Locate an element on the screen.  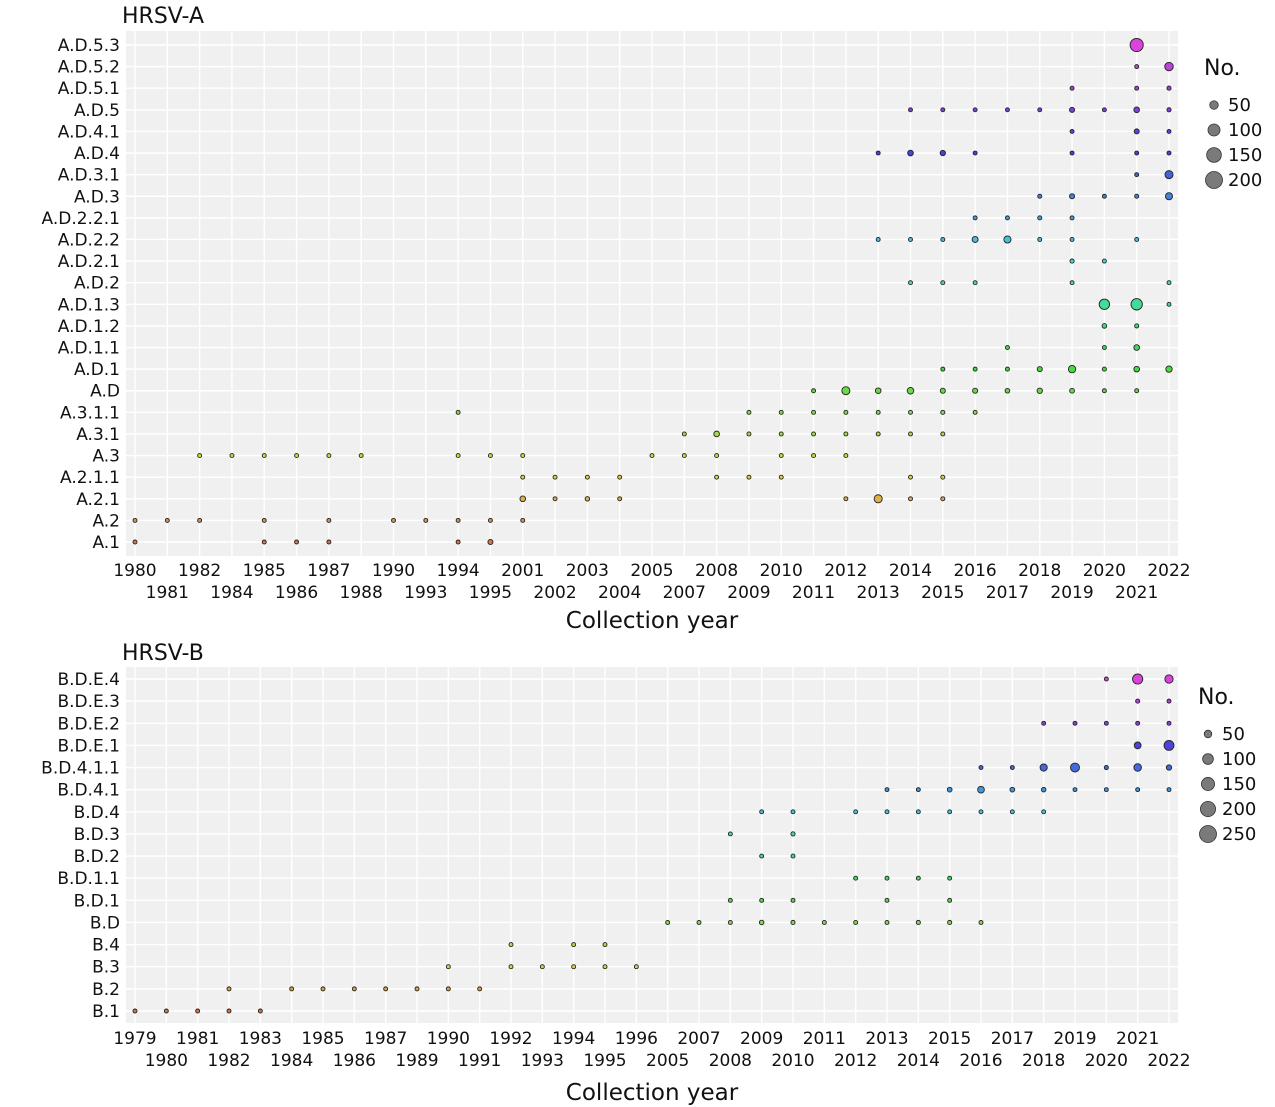
x-tick-label: 1983 is located at coordinates (260, 1039).